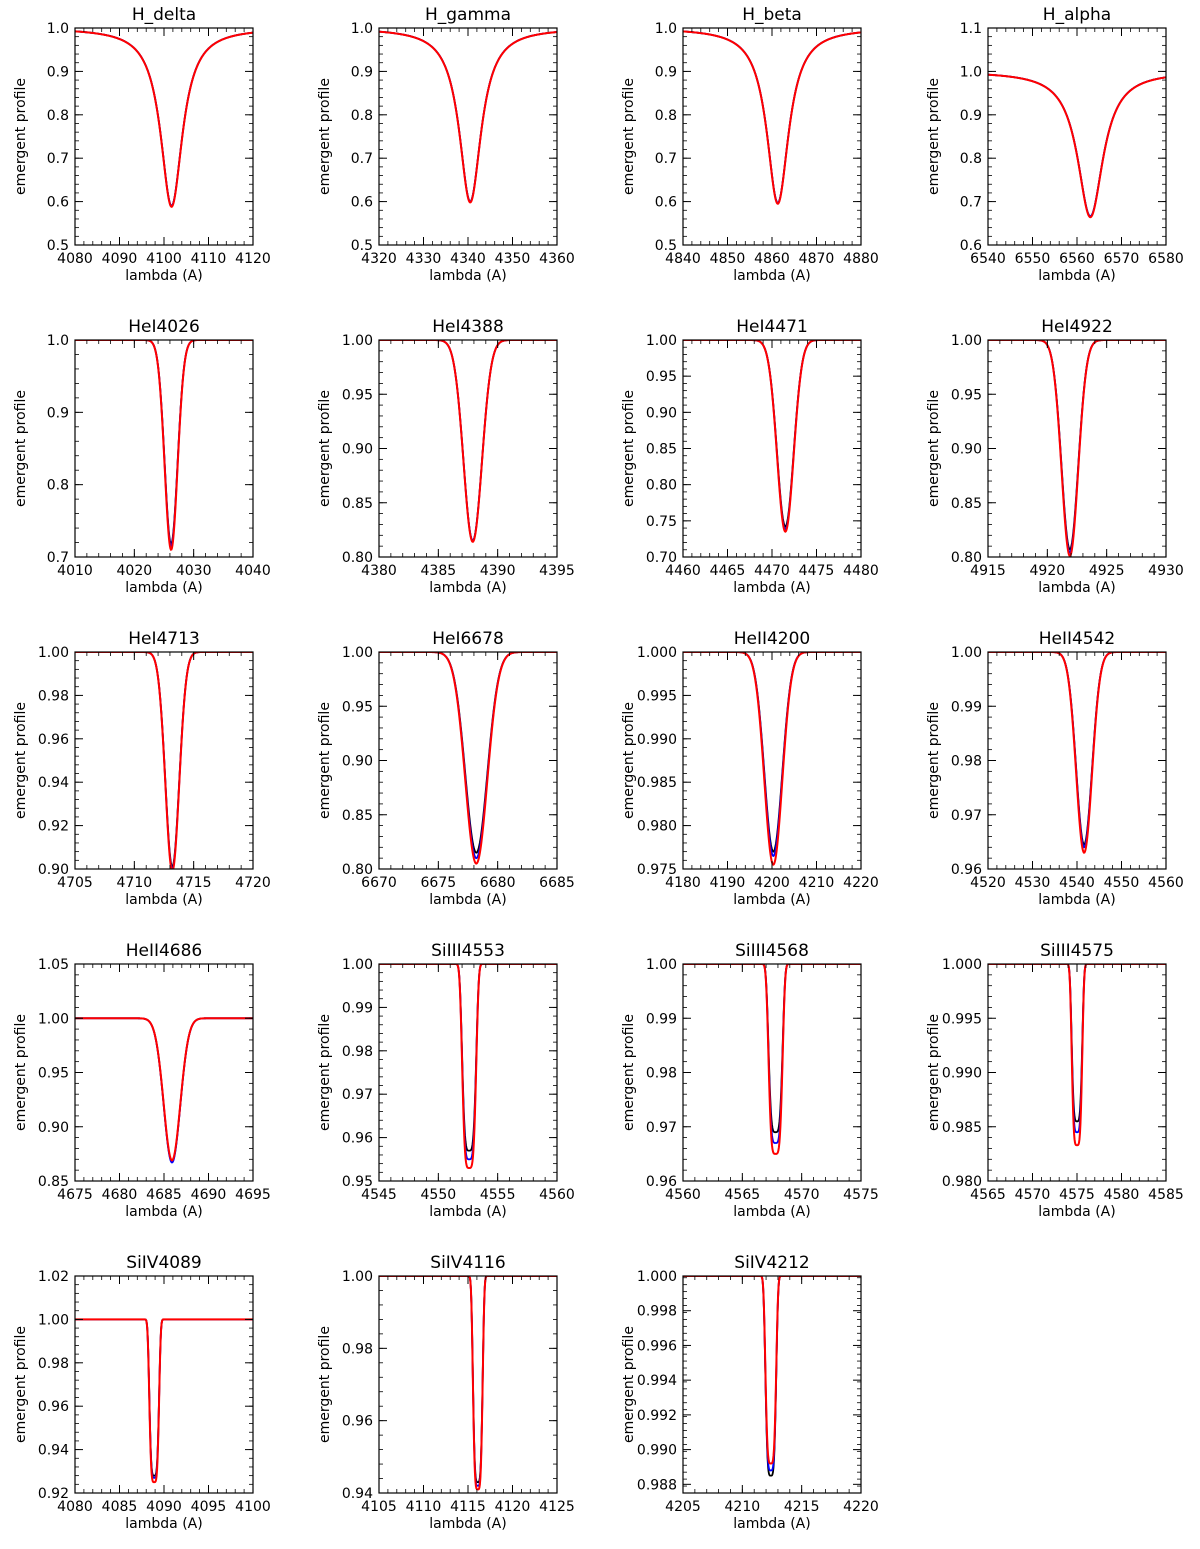 The width and height of the screenshot is (1200, 1549). What do you see at coordinates (1122, 1195) in the screenshot?
I see `x-tick-label: 4580` at bounding box center [1122, 1195].